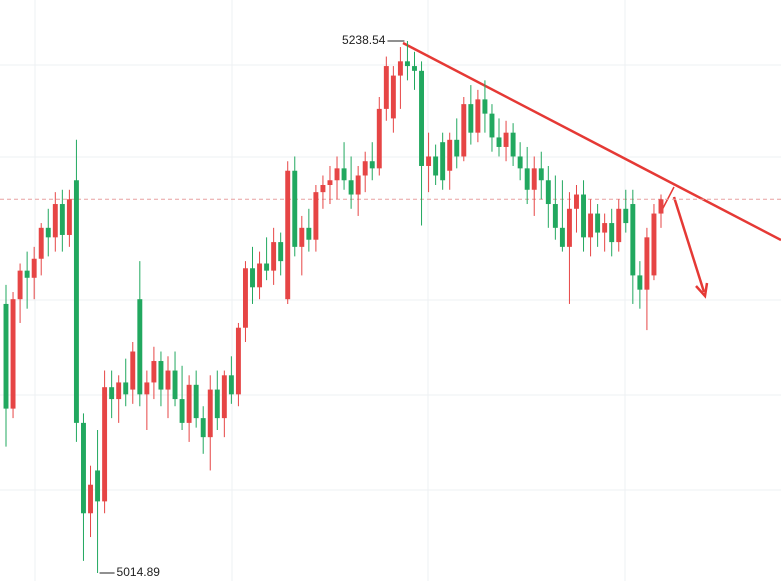 The width and height of the screenshot is (781, 581). I want to click on arrow-shaft, so click(689, 244).